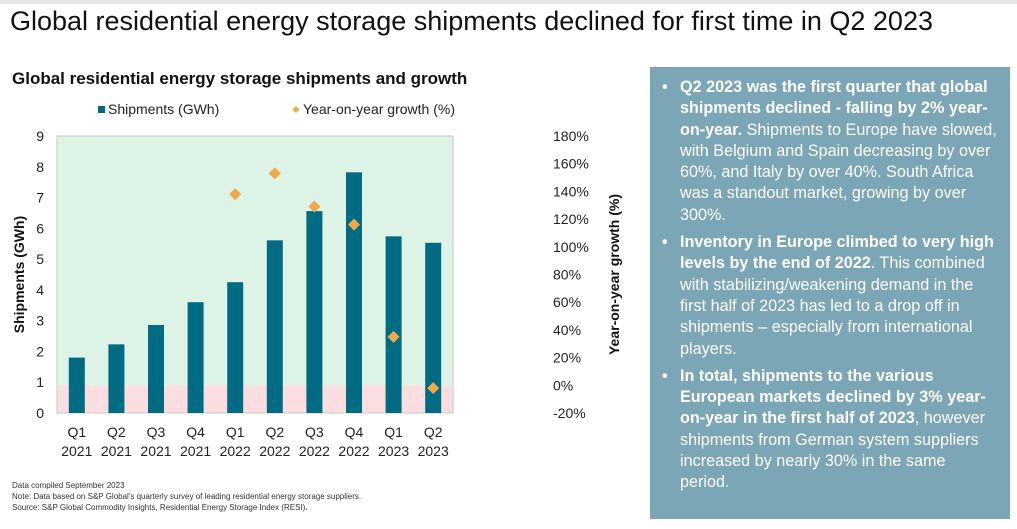 This screenshot has width=1017, height=529. I want to click on y-tick-label: 6, so click(40, 228).